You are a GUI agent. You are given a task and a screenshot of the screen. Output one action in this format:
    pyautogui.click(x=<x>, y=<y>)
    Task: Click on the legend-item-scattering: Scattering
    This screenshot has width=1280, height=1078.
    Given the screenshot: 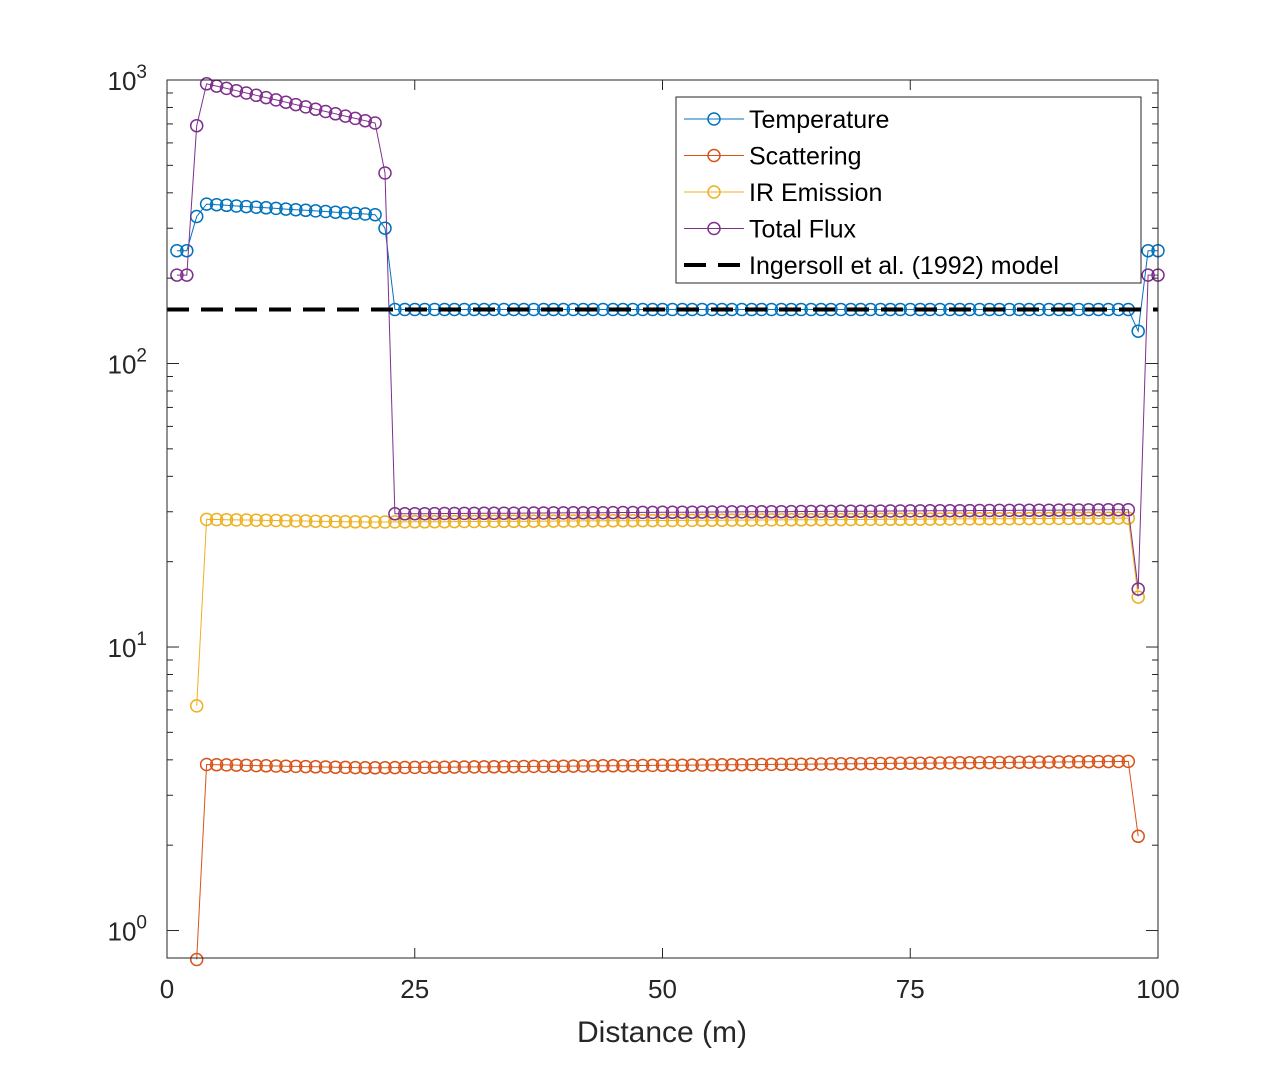 What is the action you would take?
    pyautogui.click(x=773, y=157)
    